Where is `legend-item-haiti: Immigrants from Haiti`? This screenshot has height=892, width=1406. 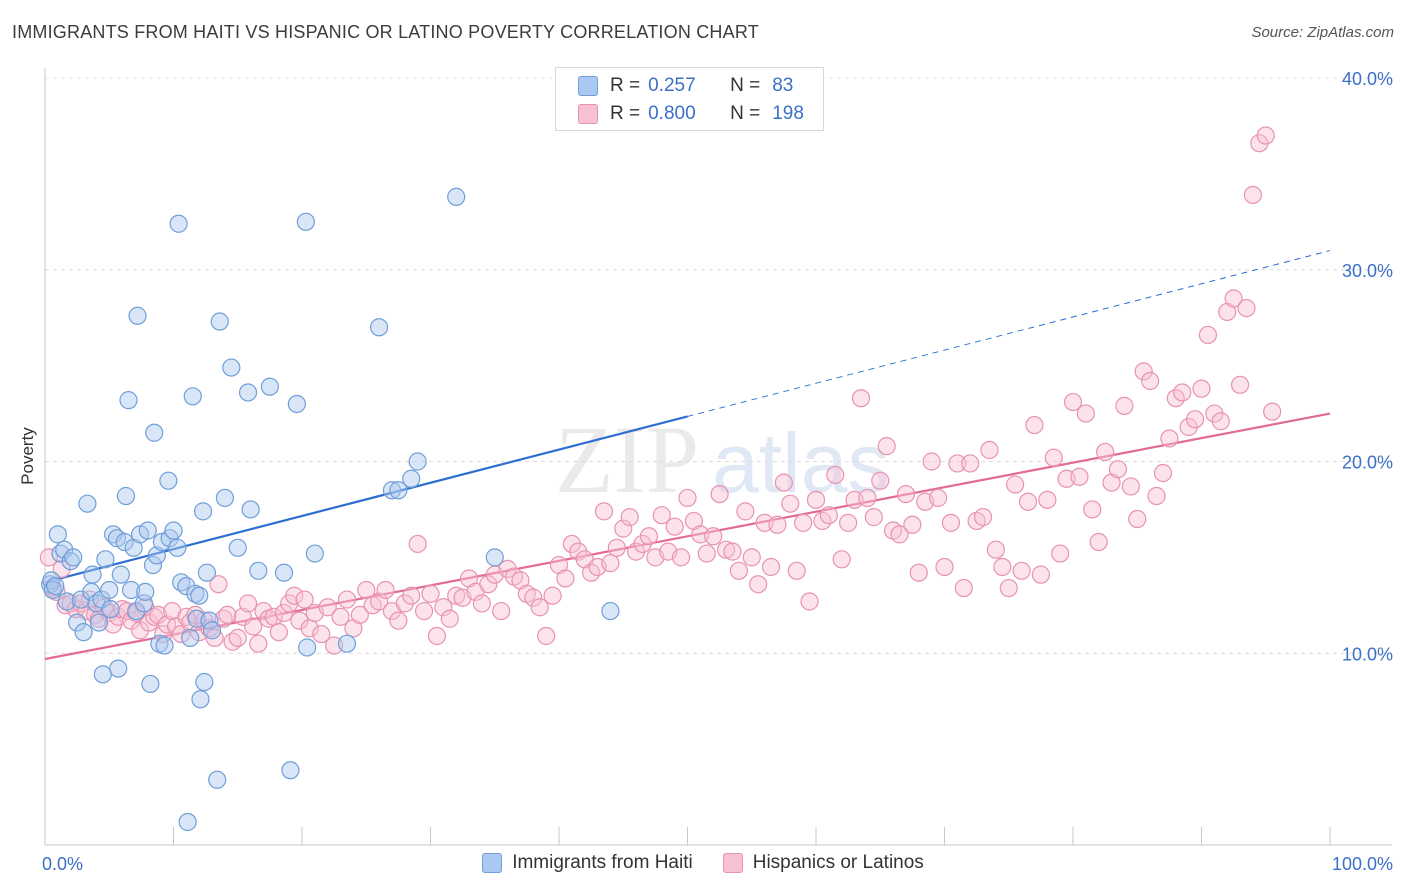
legend-item-haiti: Immigrants from Haiti is located at coordinates (587, 863).